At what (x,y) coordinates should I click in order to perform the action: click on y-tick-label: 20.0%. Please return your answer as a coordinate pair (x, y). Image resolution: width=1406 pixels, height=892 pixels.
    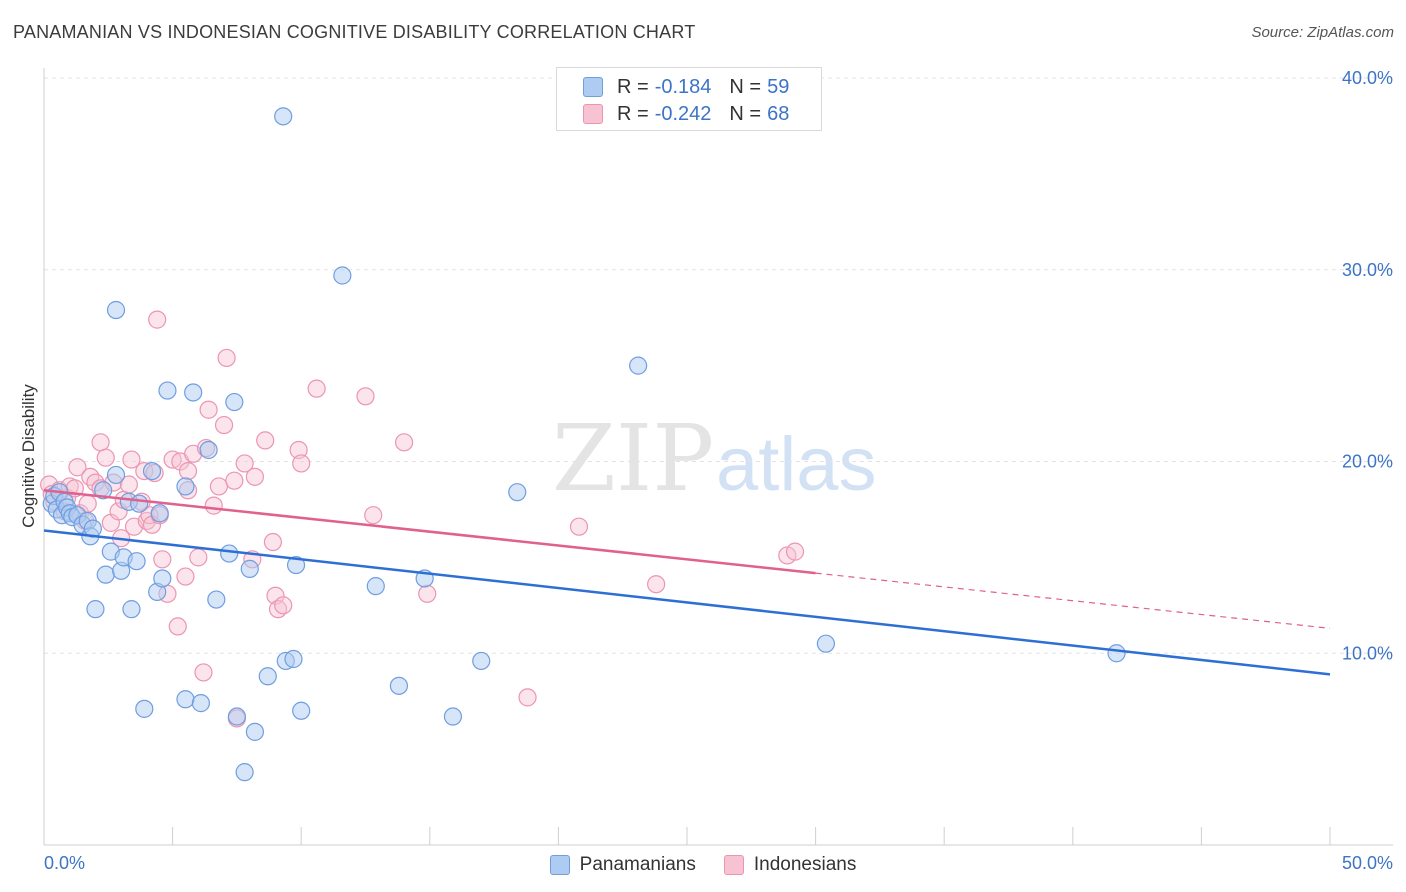
    Looking at the image, I should click on (1367, 462).